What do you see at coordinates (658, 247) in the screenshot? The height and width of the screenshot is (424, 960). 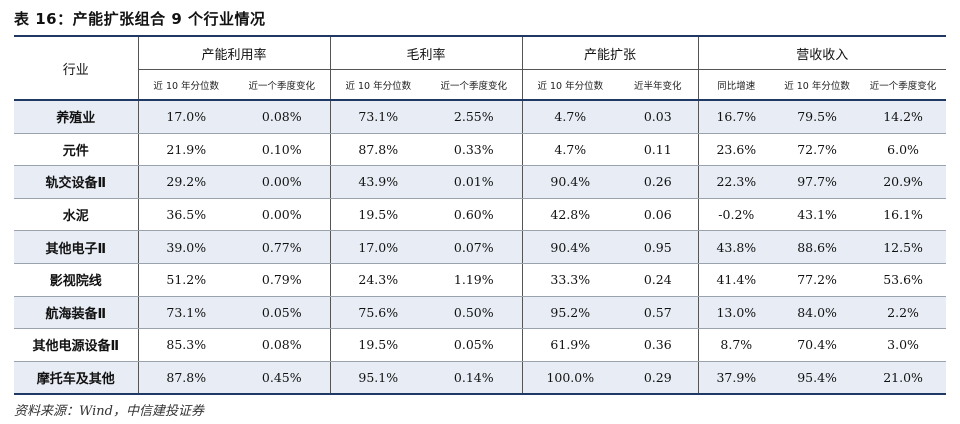 I see `table-cell: 0.95` at bounding box center [658, 247].